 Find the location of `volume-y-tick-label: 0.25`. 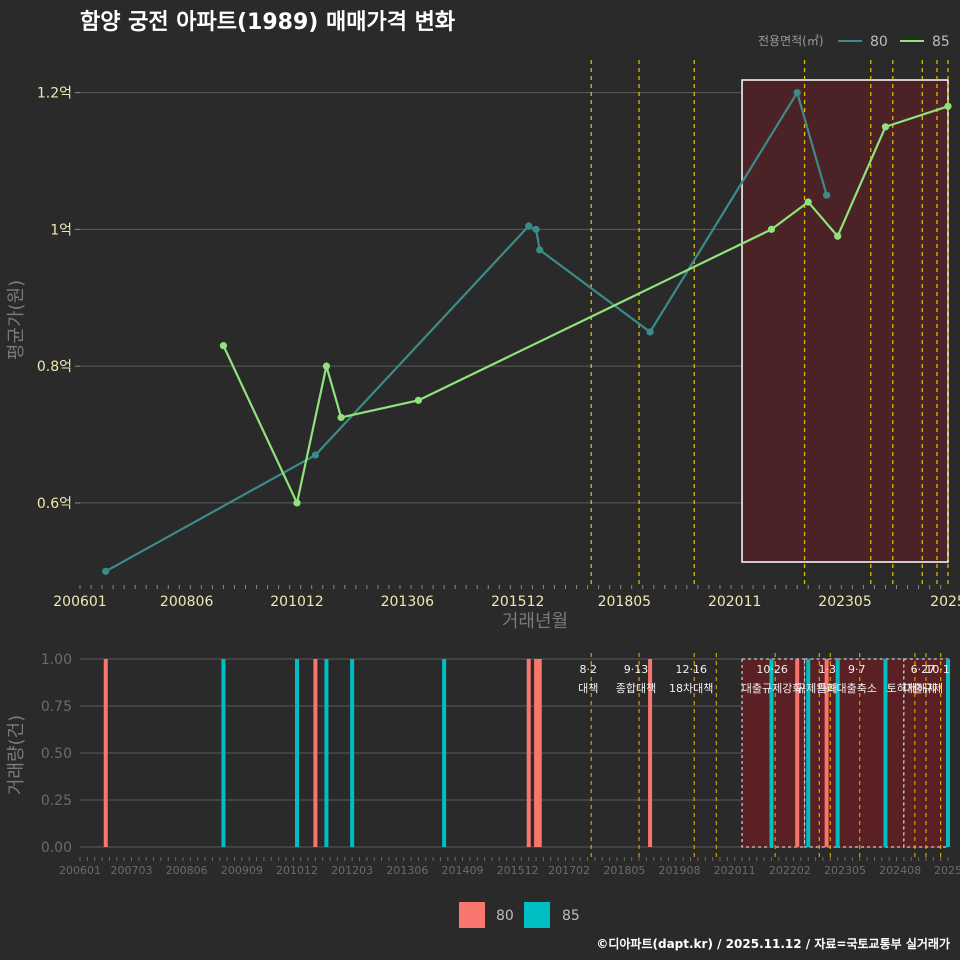

volume-y-tick-label: 0.25 is located at coordinates (56, 801).